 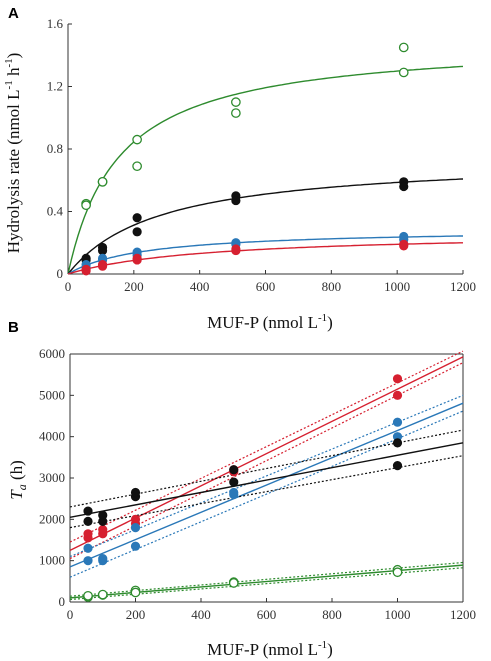 I want to click on panel-b-y-tick-label: 4000, so click(x=52, y=436).